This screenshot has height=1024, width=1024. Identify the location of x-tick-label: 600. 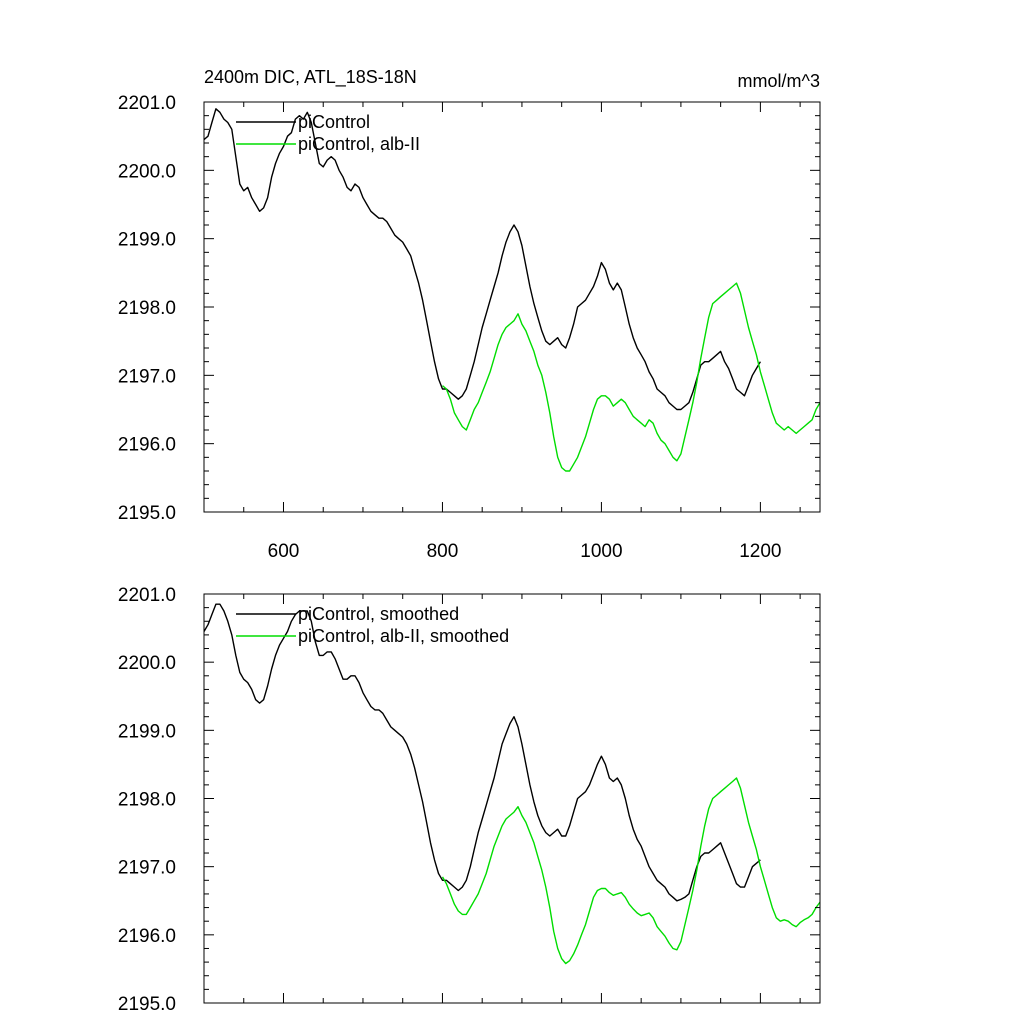
(284, 551).